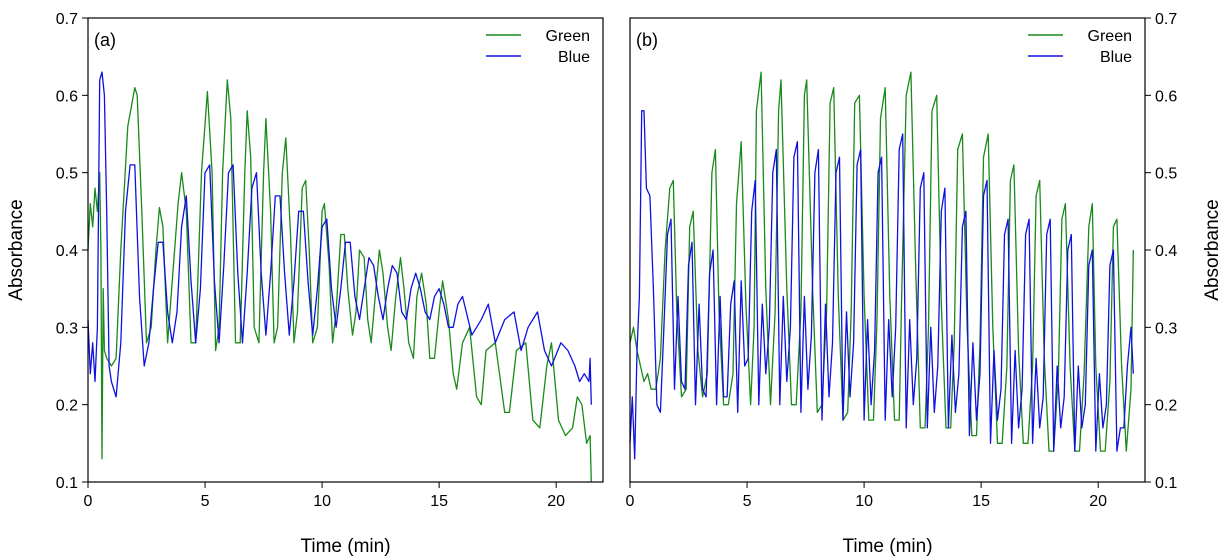 The width and height of the screenshot is (1226, 556). What do you see at coordinates (105, 40) in the screenshot?
I see `panel-label: (a)` at bounding box center [105, 40].